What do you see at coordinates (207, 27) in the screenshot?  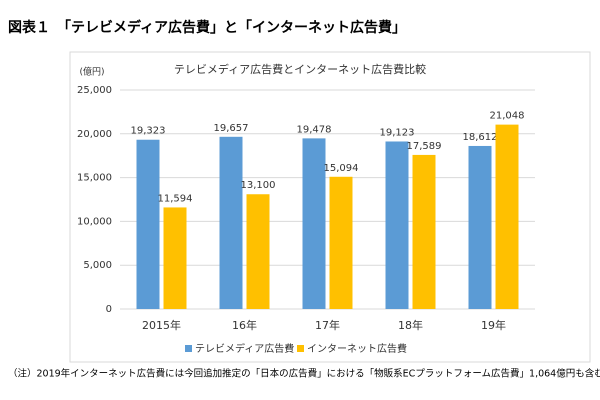 I see `page-title: 図表１ 「テレビメディア広告費」と「インターネット広告費」` at bounding box center [207, 27].